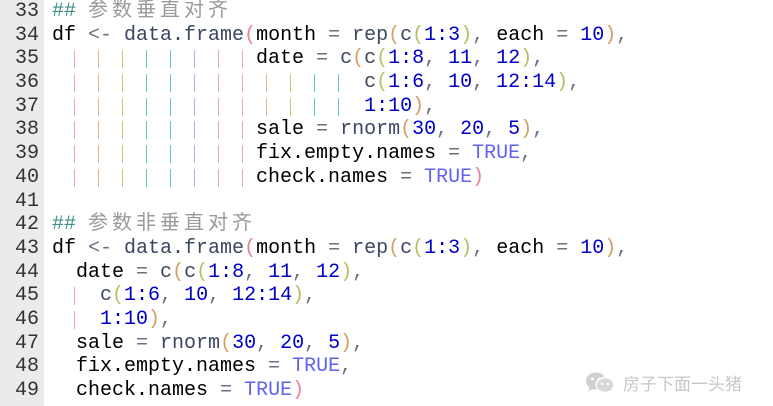 This screenshot has width=773, height=406. Describe the element at coordinates (64, 35) in the screenshot. I see `identifier: df` at that location.